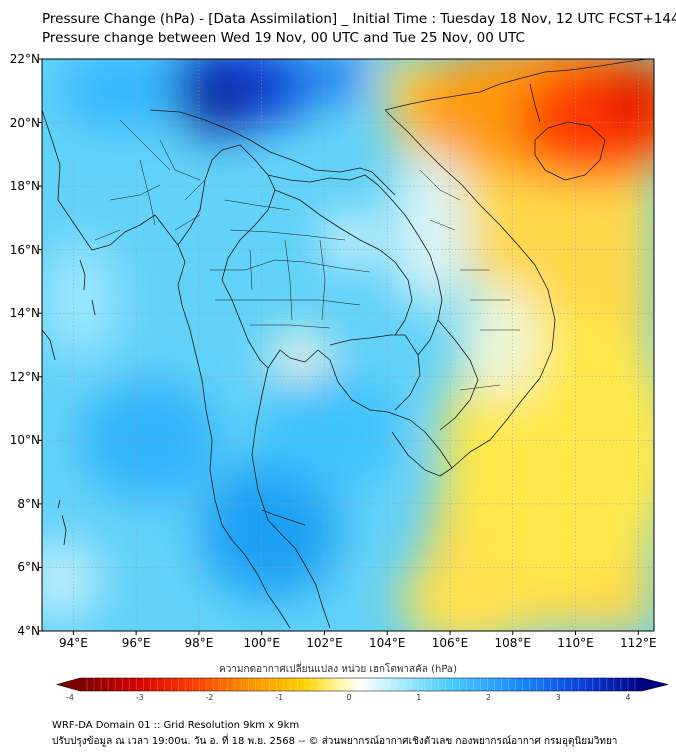  What do you see at coordinates (469, 280) in the screenshot?
I see `vietnam-provinces` at bounding box center [469, 280].